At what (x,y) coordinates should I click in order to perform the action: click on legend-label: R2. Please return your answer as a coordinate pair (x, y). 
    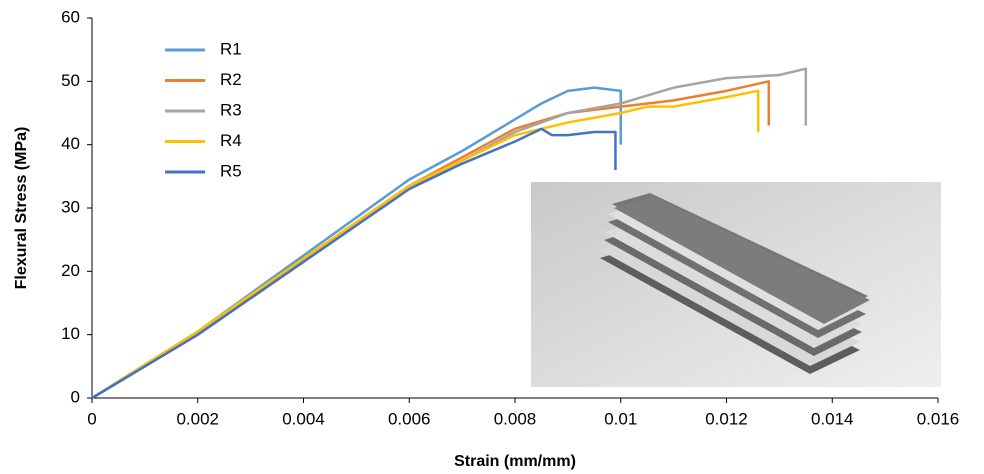
    Looking at the image, I should click on (231, 79).